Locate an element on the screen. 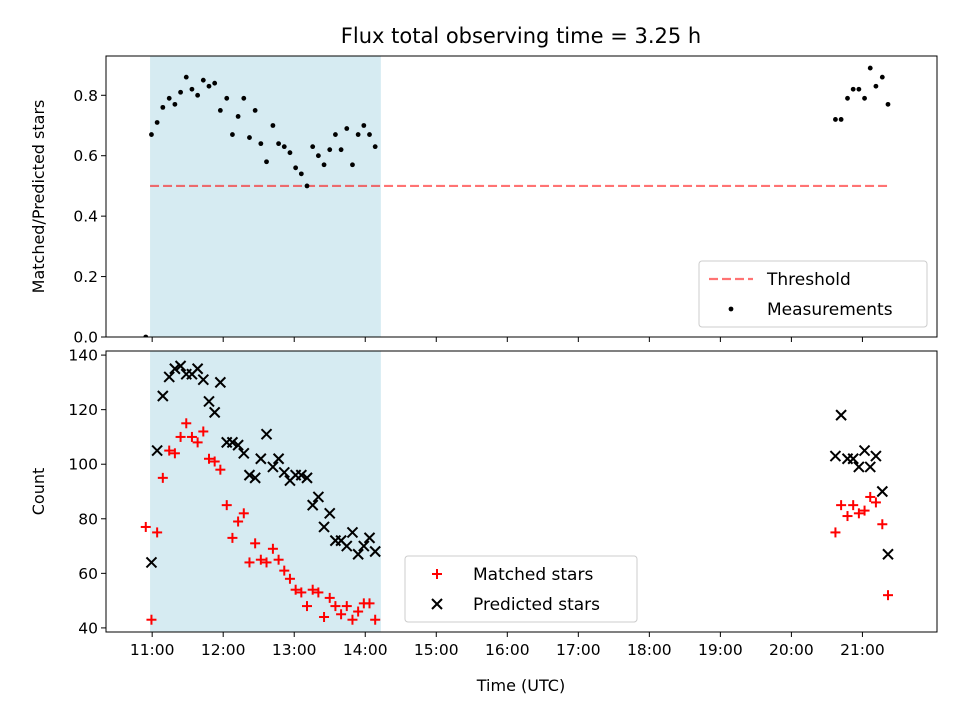 This screenshot has height=720, width=960. bottom-y-tick-label-0: 40 is located at coordinates (88, 628).